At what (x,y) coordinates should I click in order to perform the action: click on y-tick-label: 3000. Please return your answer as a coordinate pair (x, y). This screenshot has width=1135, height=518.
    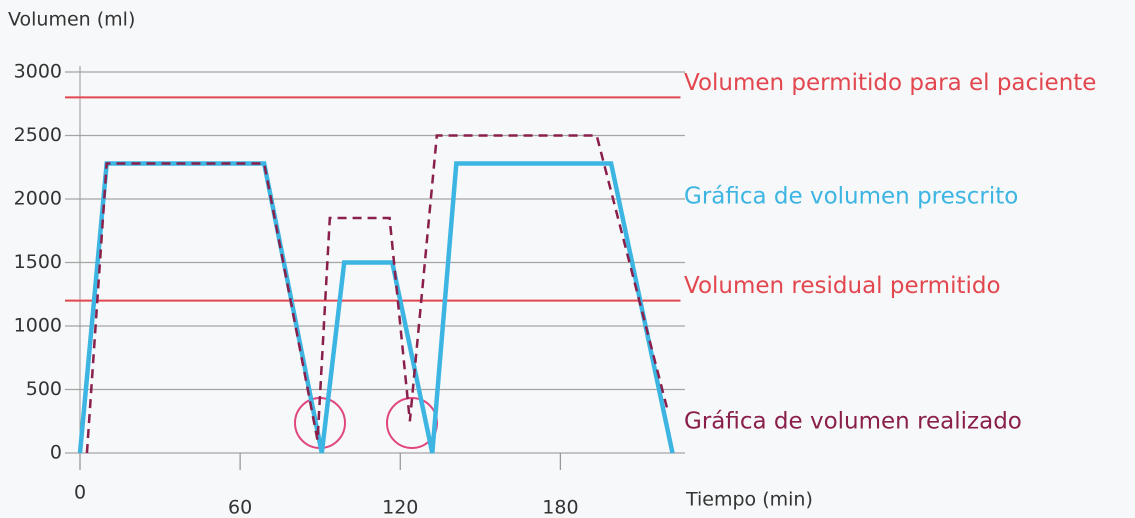
    Looking at the image, I should click on (38, 72).